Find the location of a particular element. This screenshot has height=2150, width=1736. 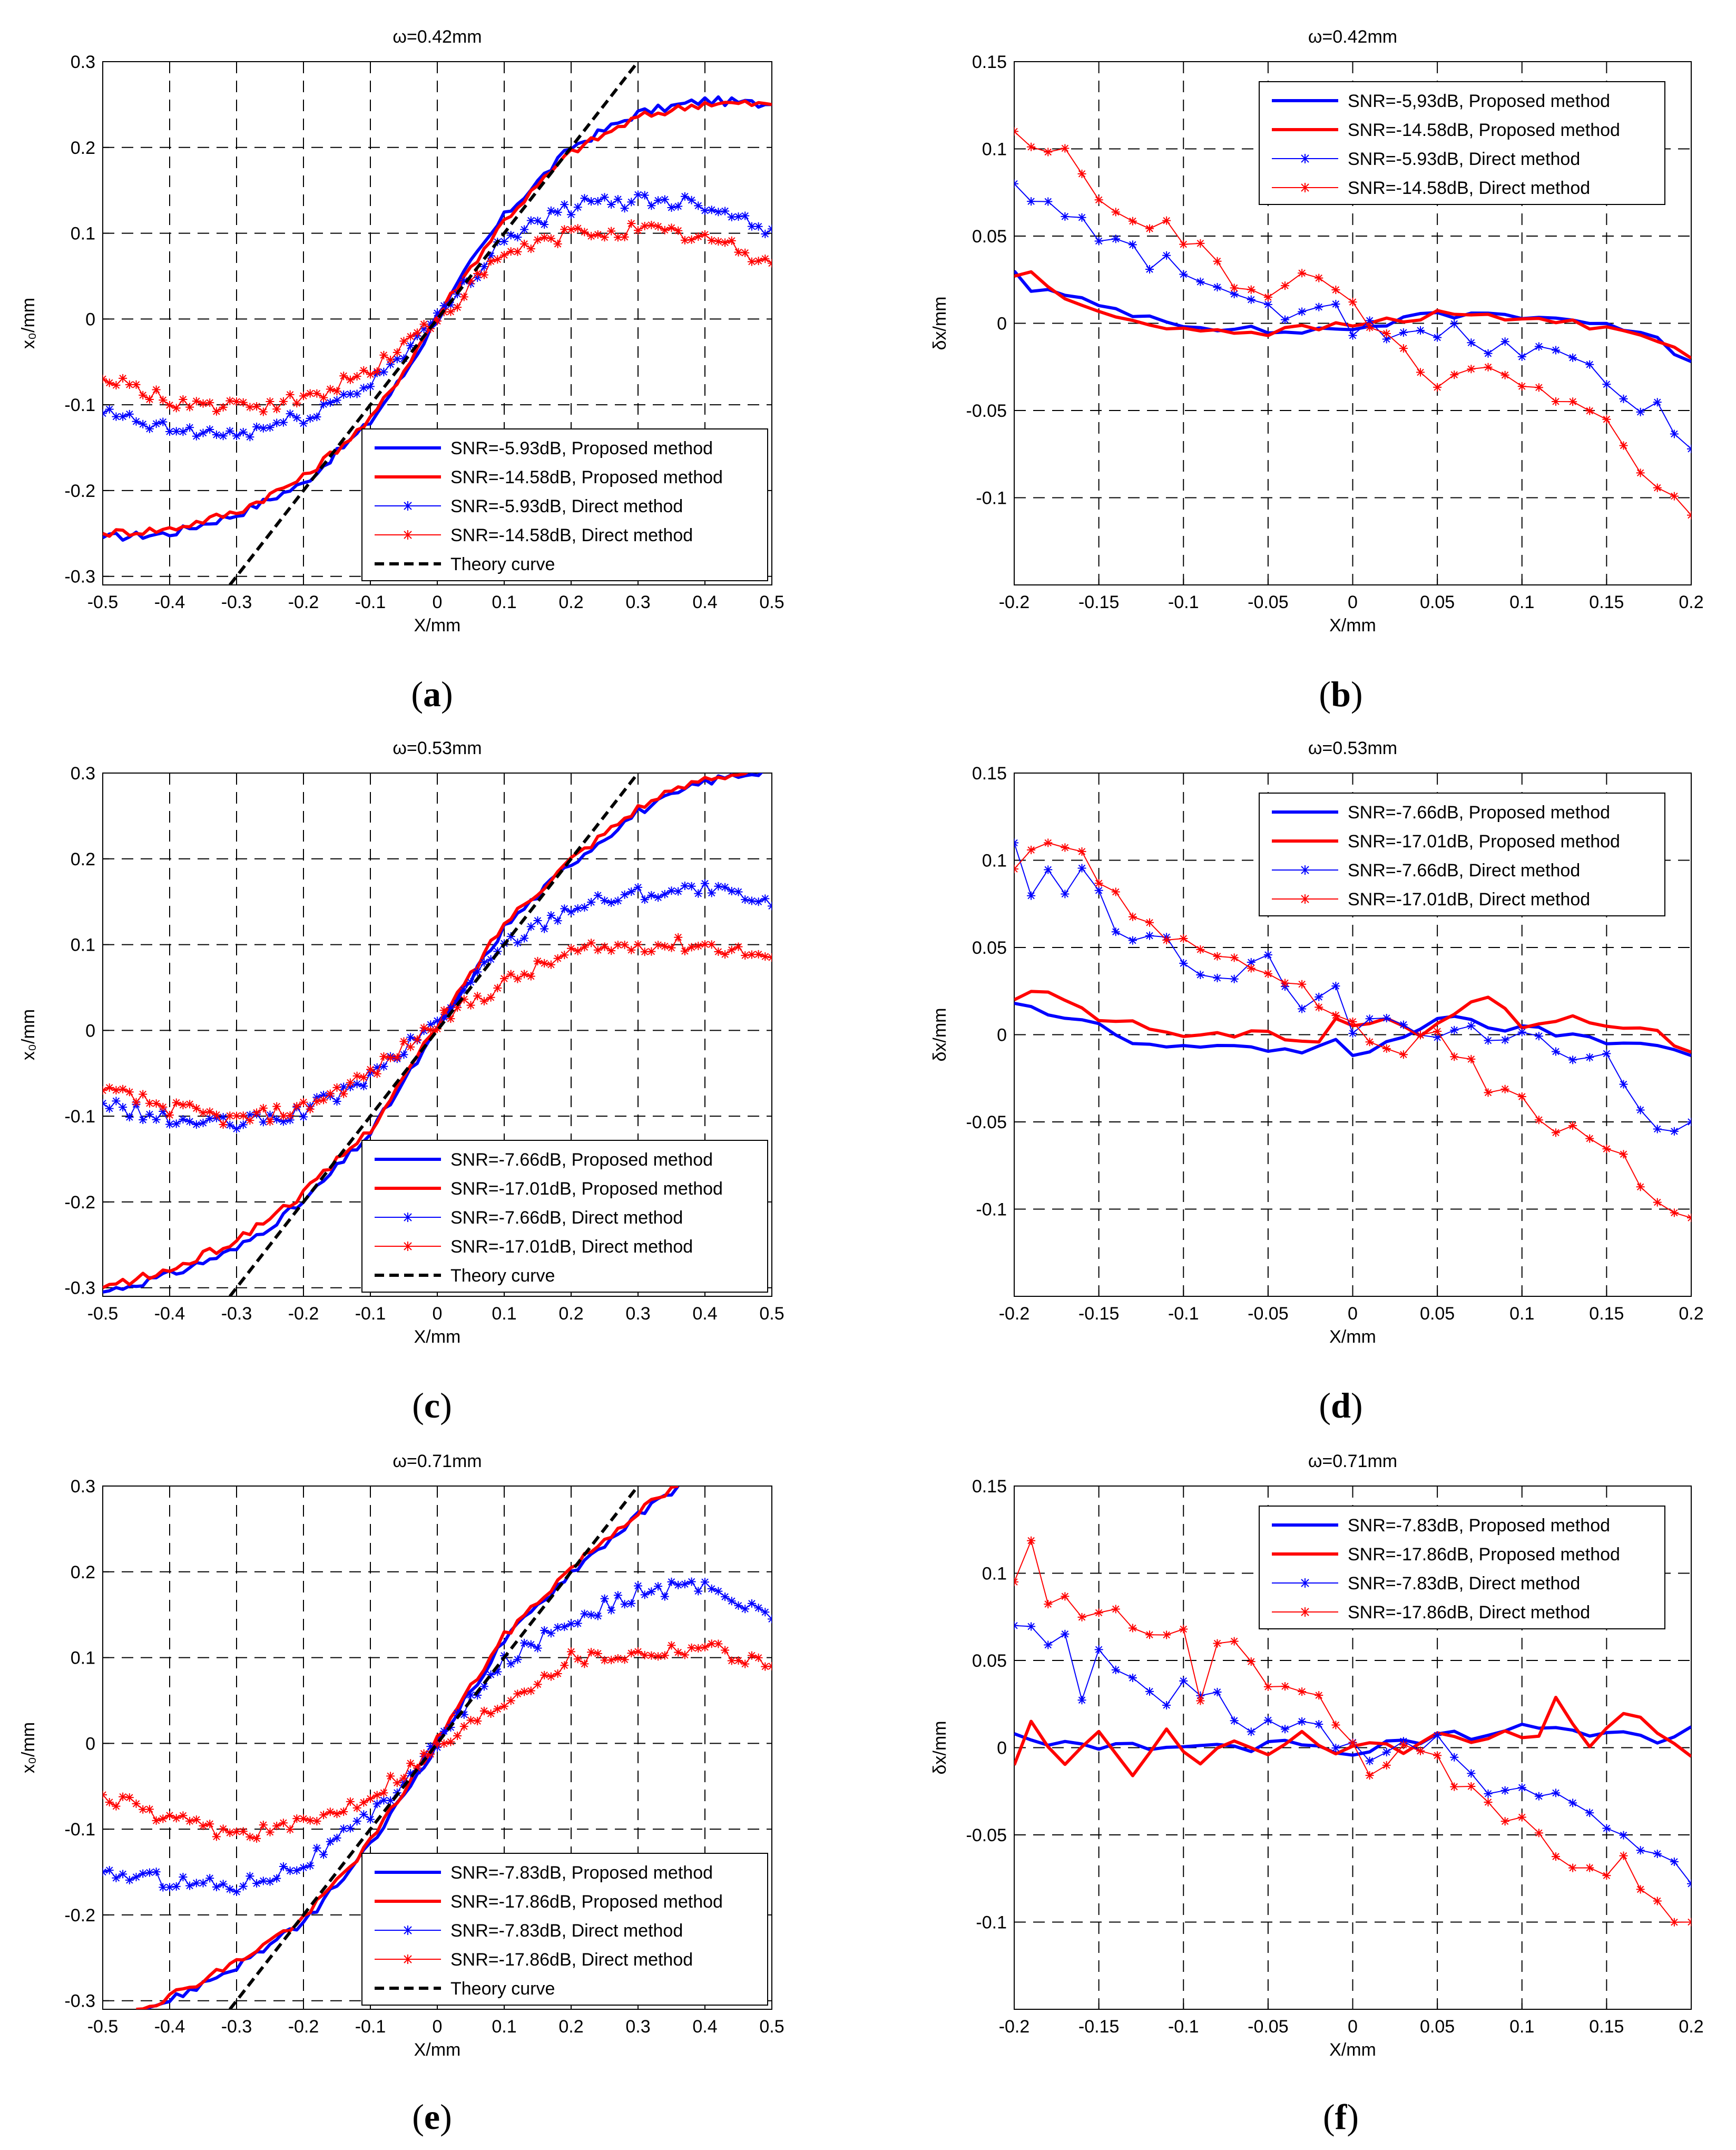

legend-entry: SNR=-17.01dB, Proposed method is located at coordinates (1484, 842).